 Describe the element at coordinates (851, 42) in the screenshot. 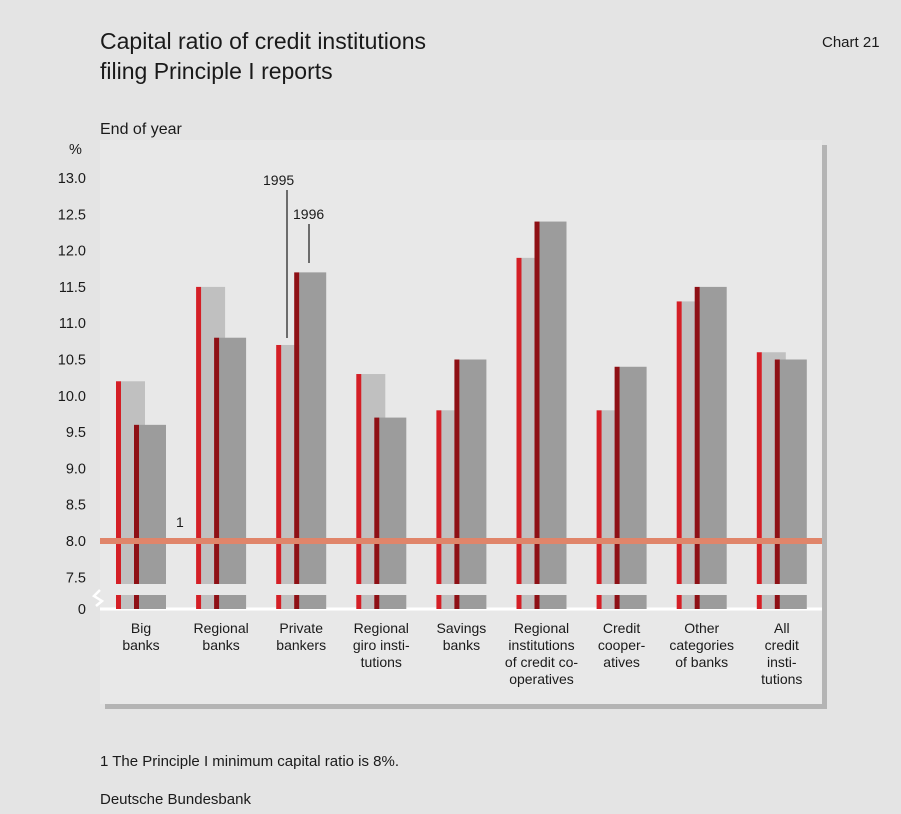

I see `chart-number: Chart 21` at that location.